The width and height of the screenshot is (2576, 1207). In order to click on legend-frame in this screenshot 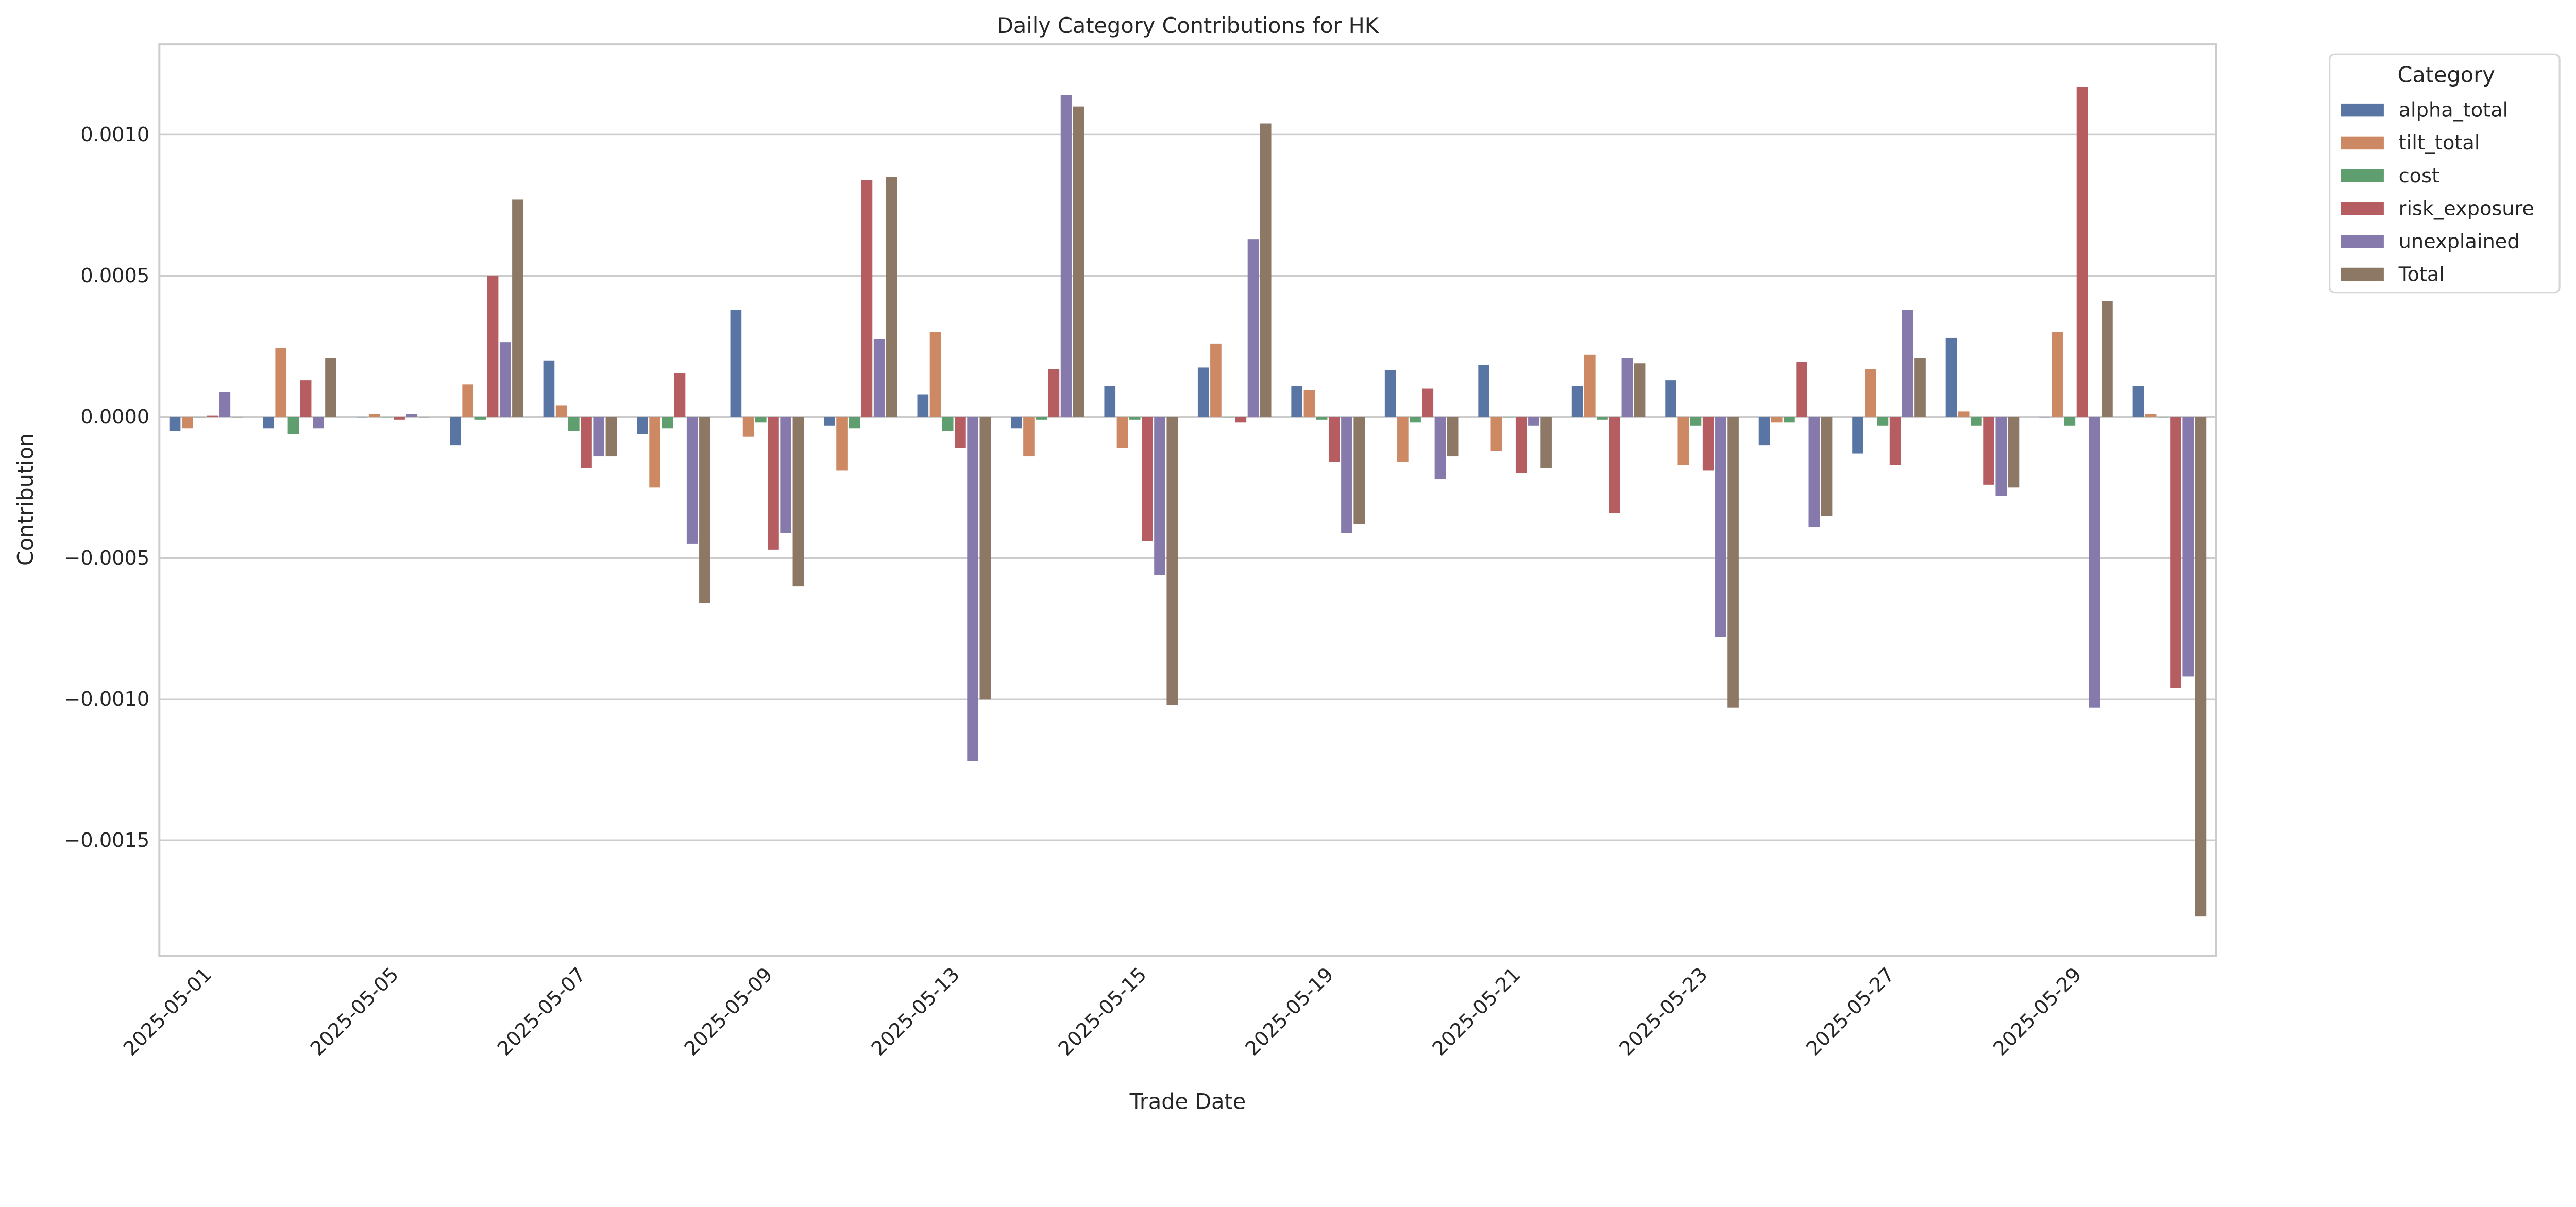, I will do `click(2445, 173)`.